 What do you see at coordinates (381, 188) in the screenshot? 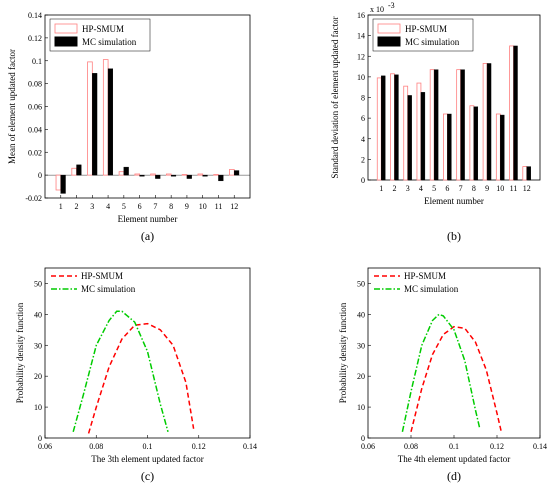
I see `panel-b-xtick-label: 1` at bounding box center [381, 188].